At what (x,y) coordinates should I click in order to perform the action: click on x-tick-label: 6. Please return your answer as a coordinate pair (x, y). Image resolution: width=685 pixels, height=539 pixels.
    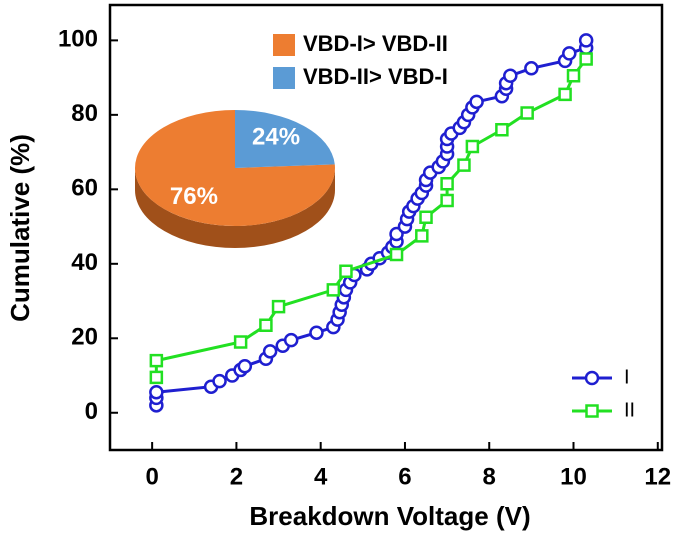
    Looking at the image, I should click on (404, 476).